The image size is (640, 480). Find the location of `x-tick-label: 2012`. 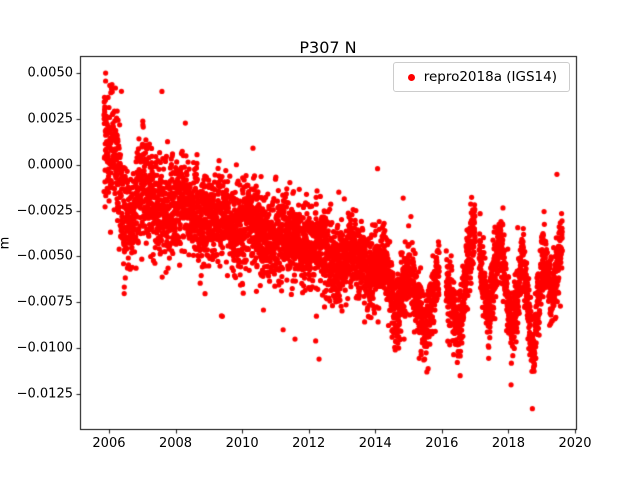

x-tick-label: 2012 is located at coordinates (309, 443).